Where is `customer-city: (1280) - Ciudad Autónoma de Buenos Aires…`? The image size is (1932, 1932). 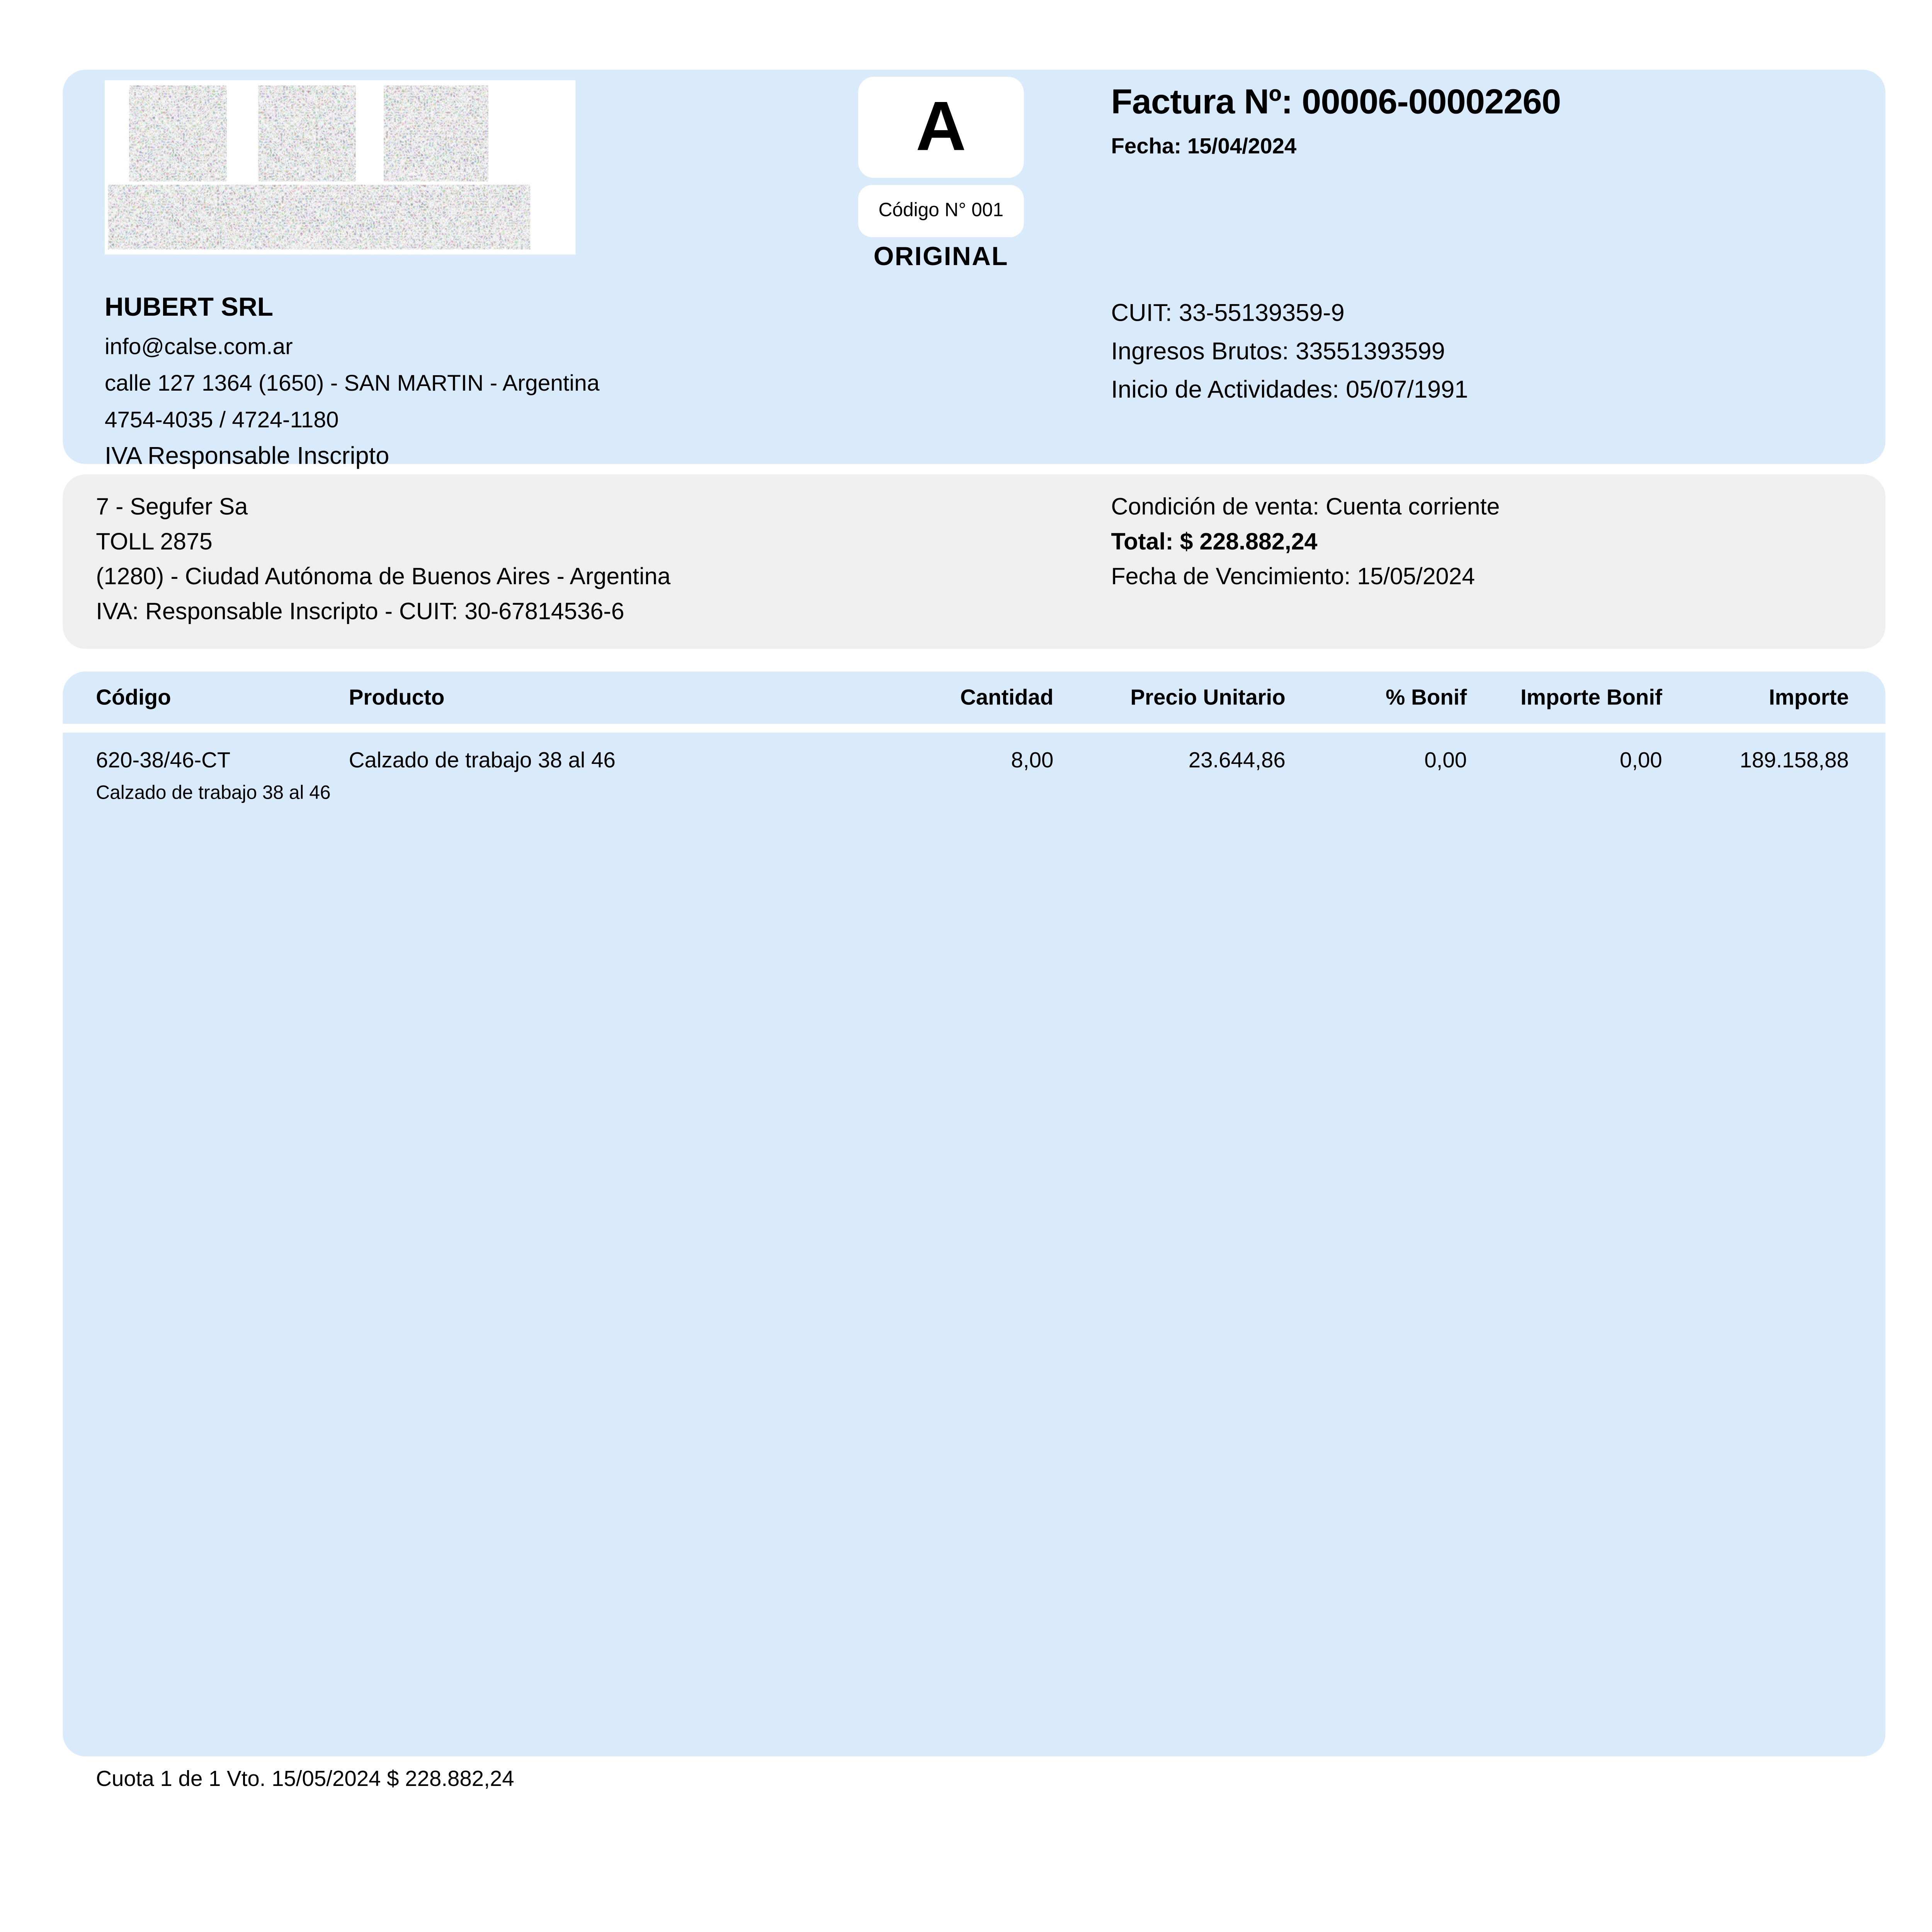 customer-city: (1280) - Ciudad Autónoma de Buenos Aires… is located at coordinates (383, 577).